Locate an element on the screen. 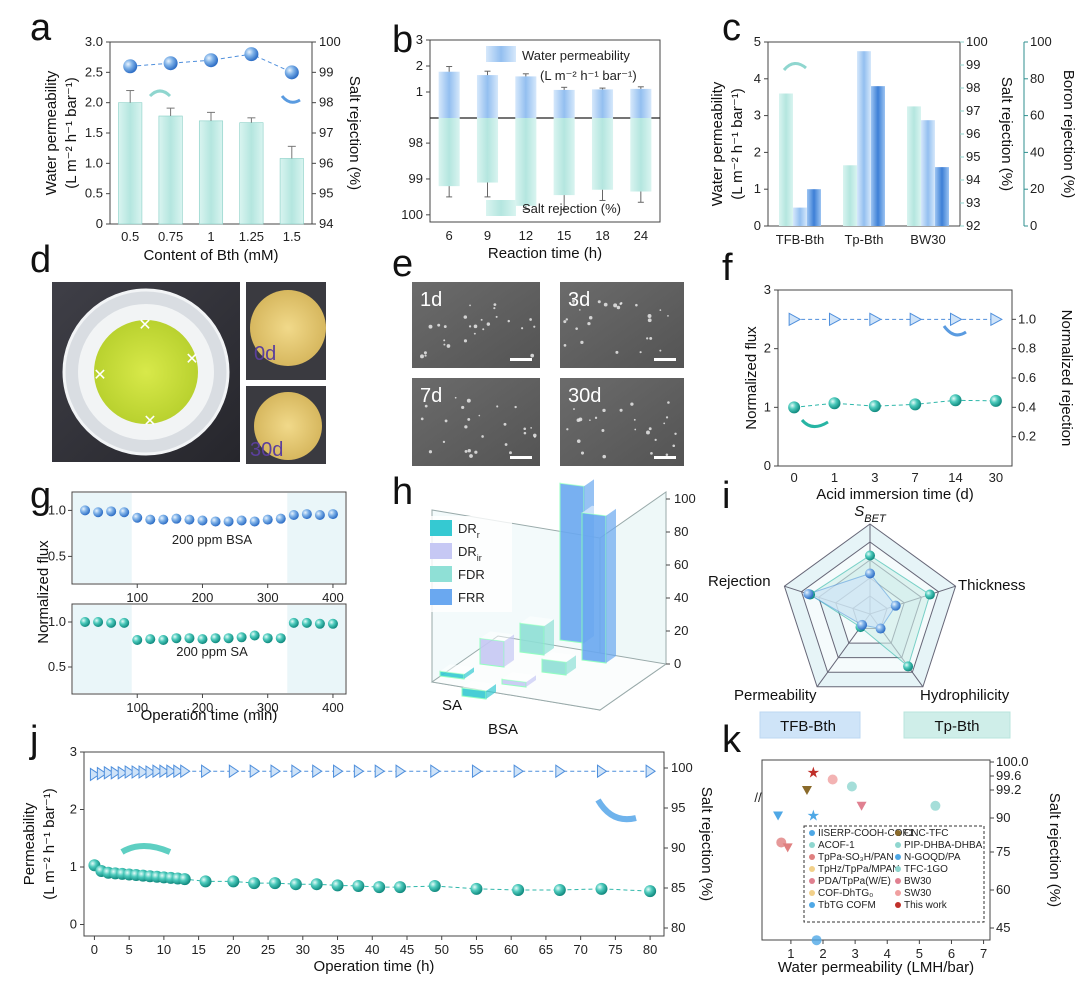 Image resolution: width=1080 pixels, height=992 pixels. y-tick-label: 2 is located at coordinates (757, 151).